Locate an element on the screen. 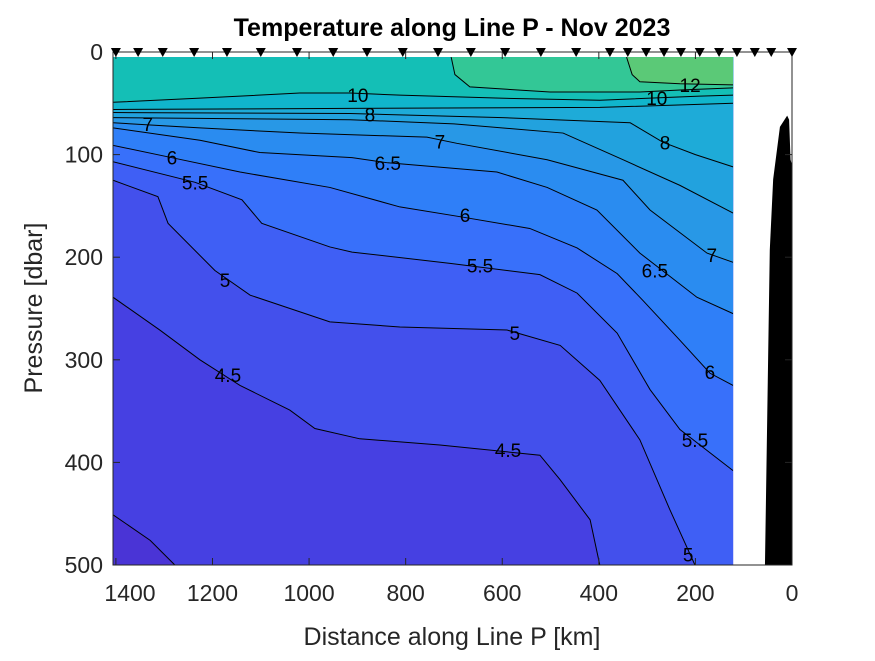 This screenshot has width=875, height=661. seafloor-shape is located at coordinates (778, 340).